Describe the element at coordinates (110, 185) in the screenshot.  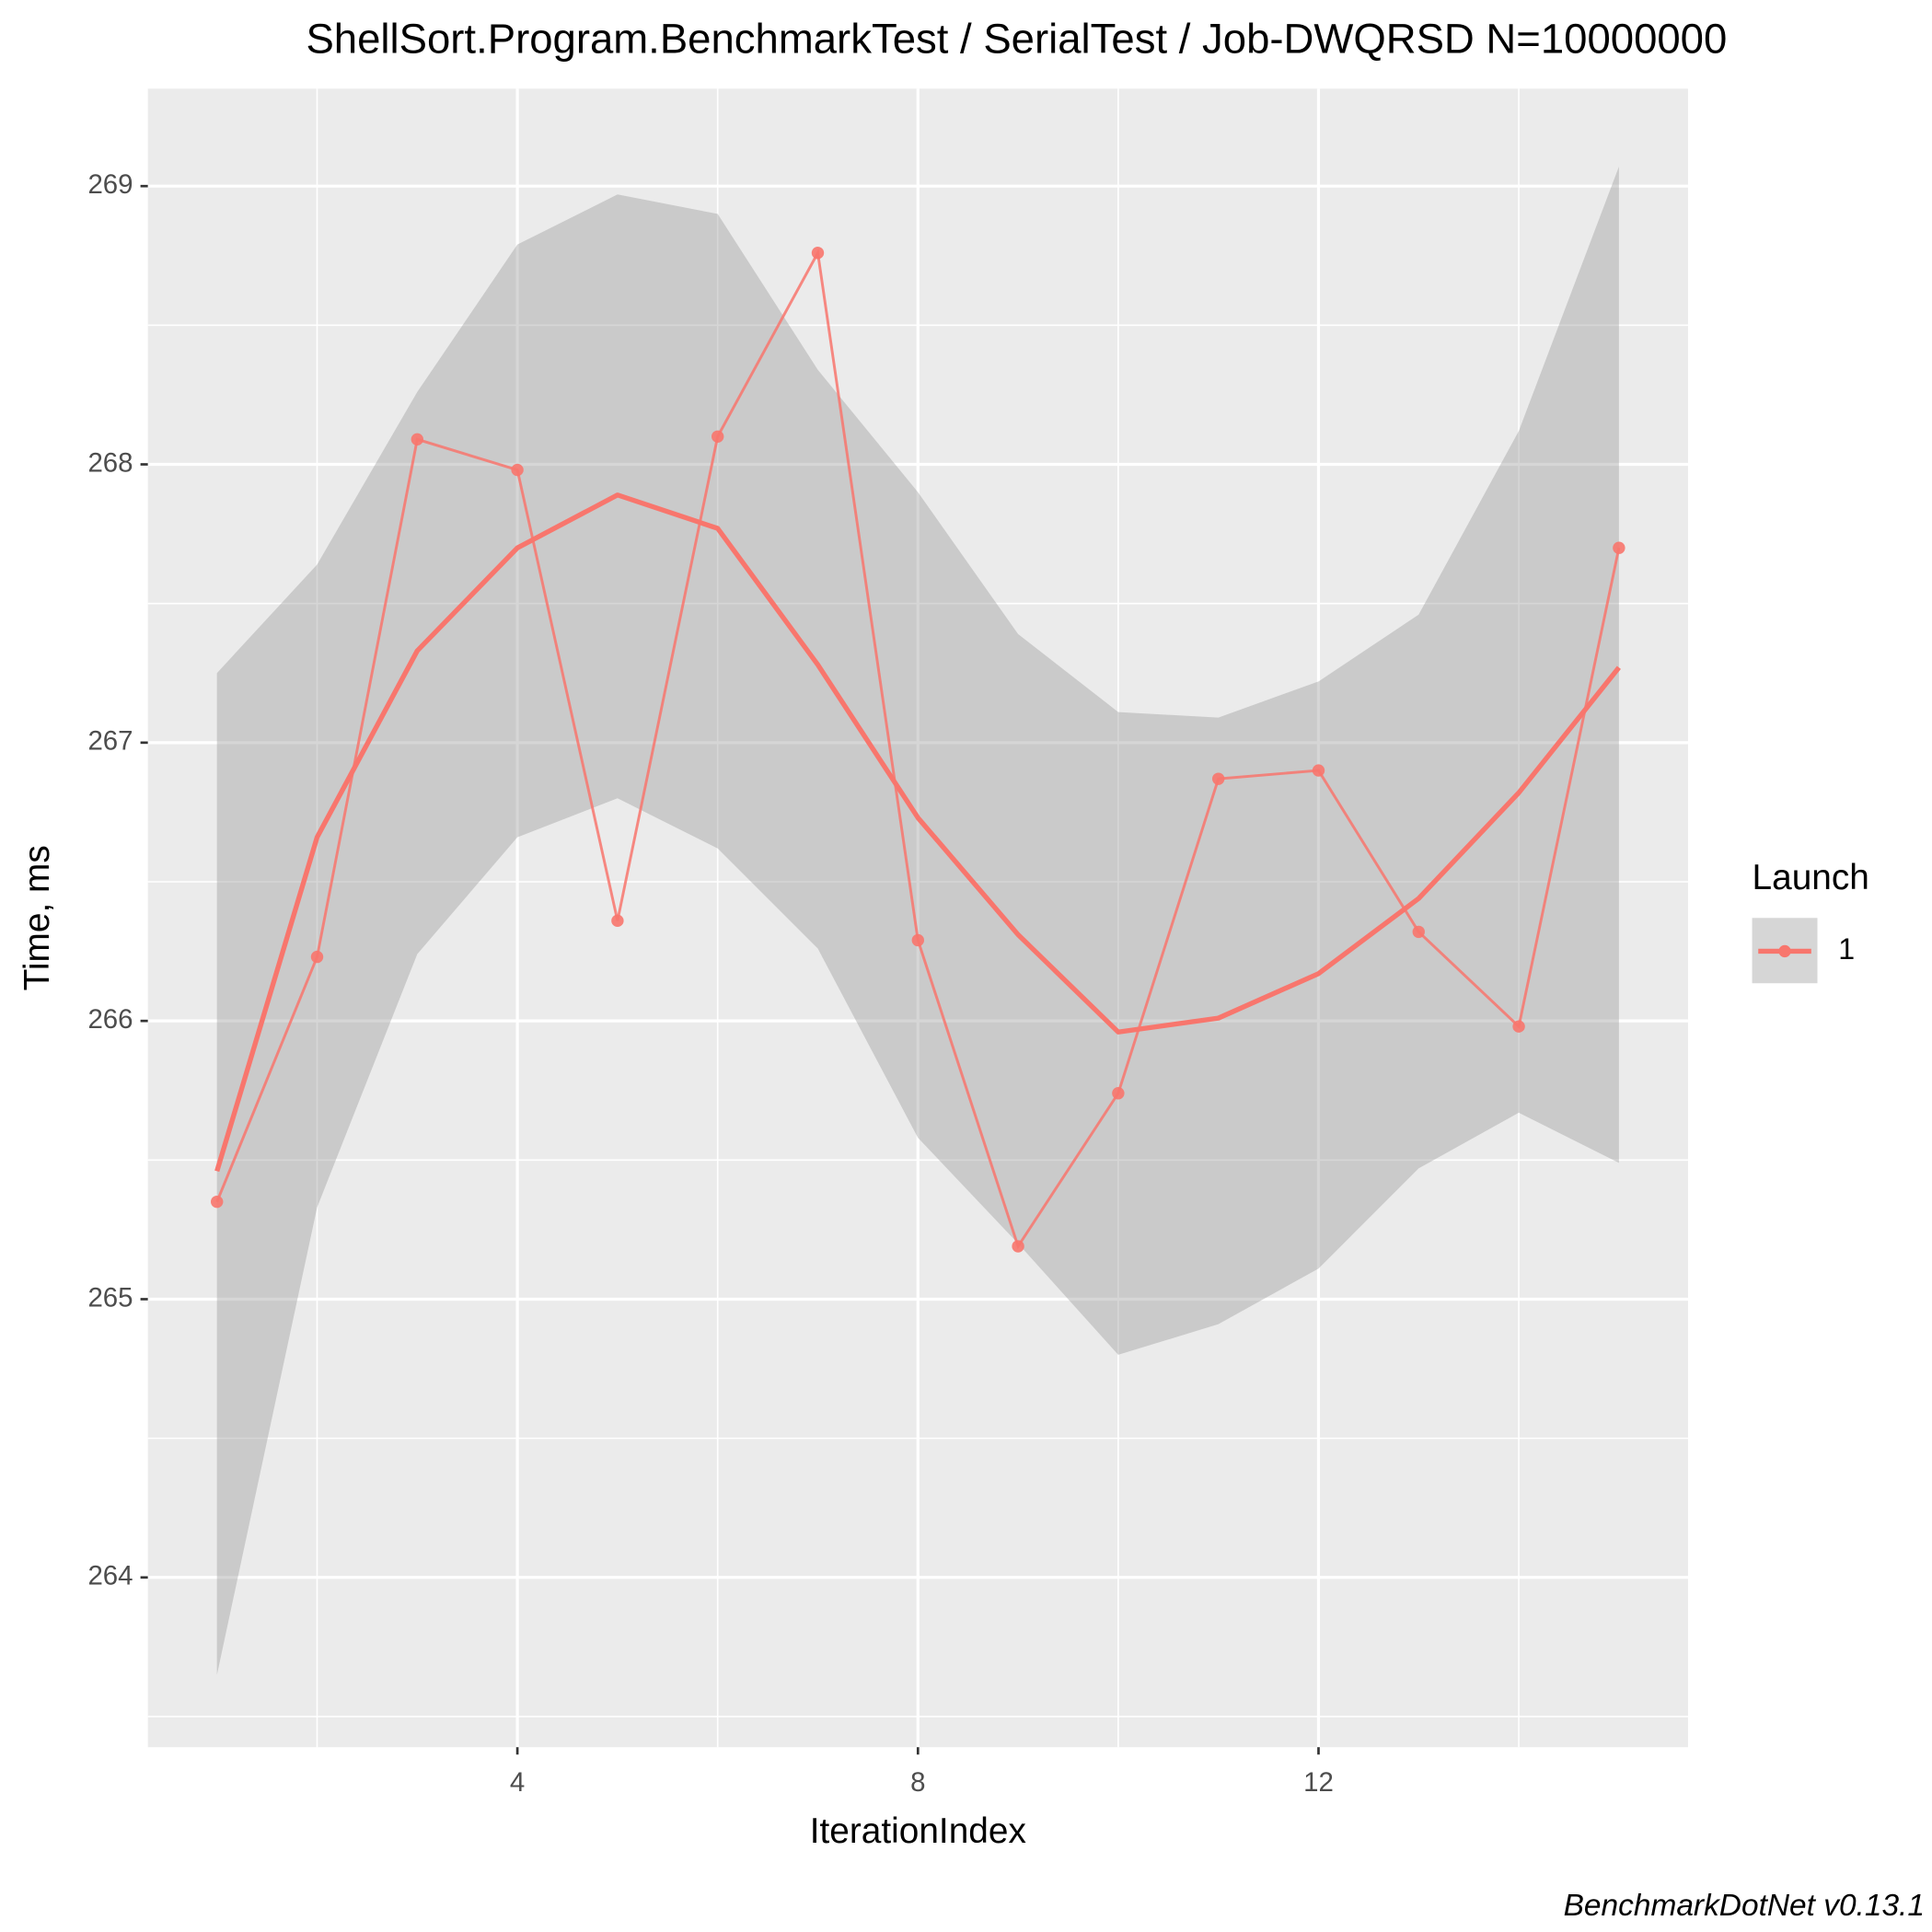
I see `y-tick-label: 269` at that location.